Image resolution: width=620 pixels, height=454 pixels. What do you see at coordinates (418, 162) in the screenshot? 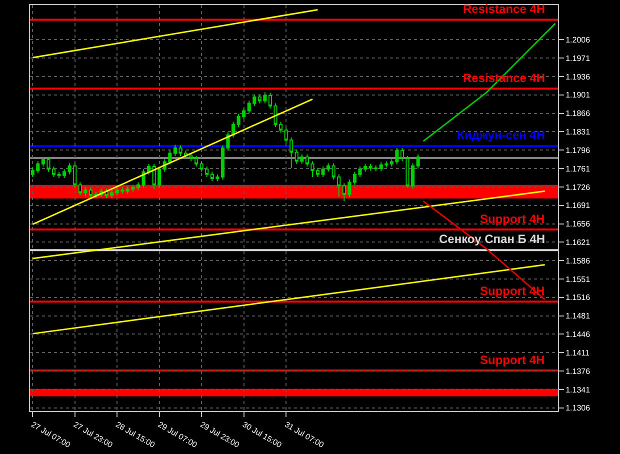
I see `candlestick` at bounding box center [418, 162].